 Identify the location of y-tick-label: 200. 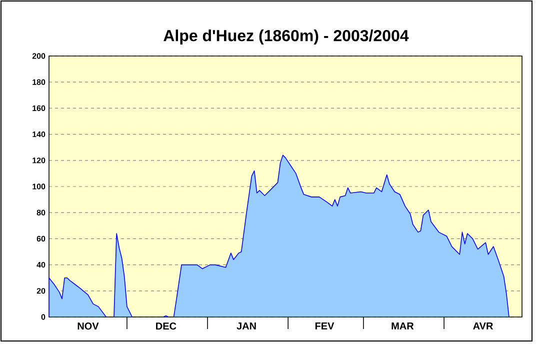
(39, 56).